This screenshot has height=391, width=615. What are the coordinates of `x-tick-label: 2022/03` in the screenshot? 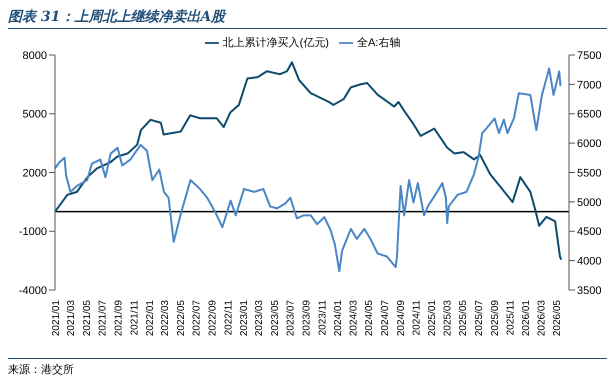 It's located at (166, 318).